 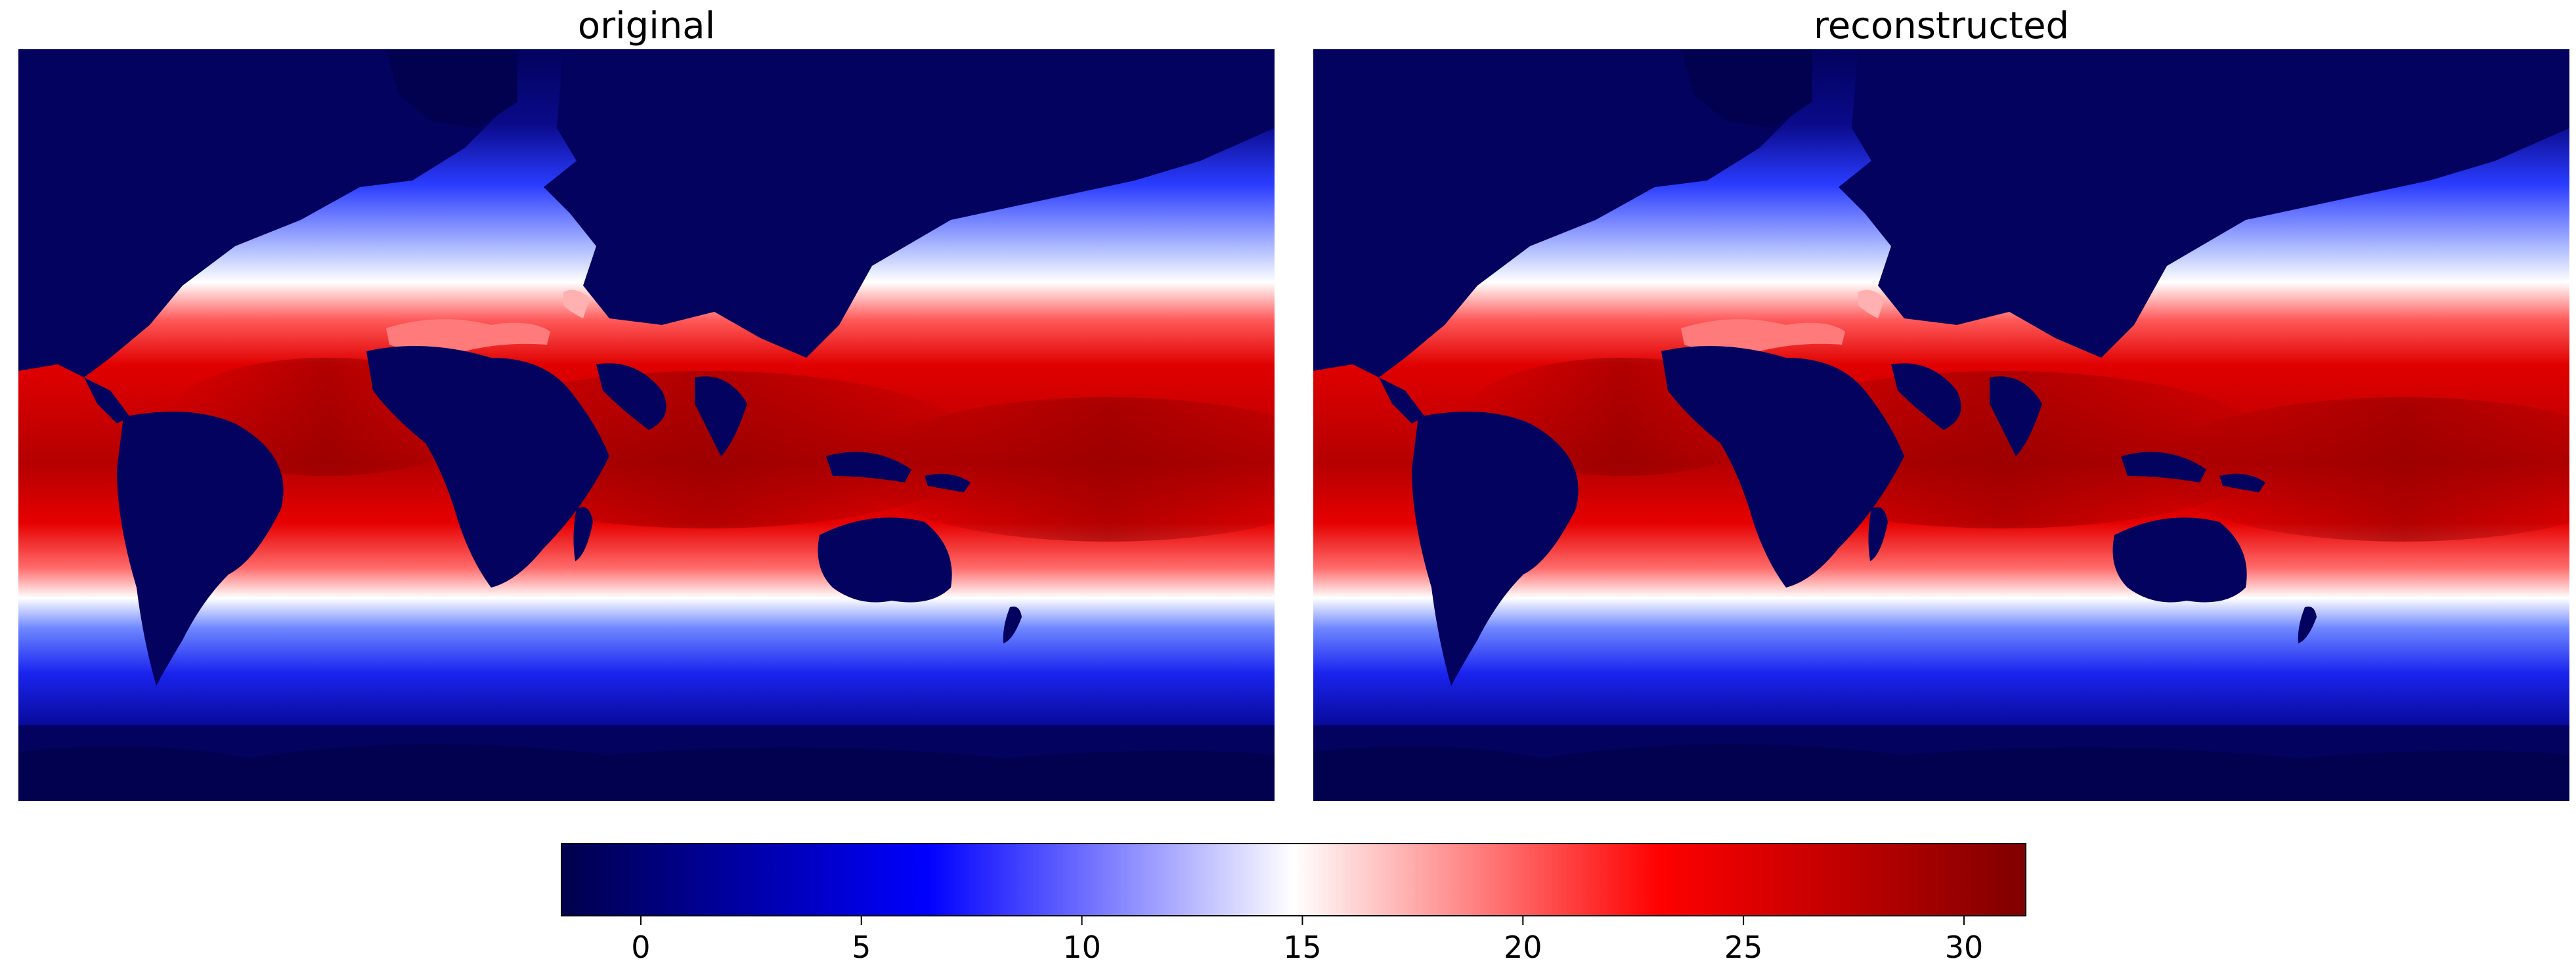 I want to click on colorbar-tick-label: 25, so click(x=1744, y=947).